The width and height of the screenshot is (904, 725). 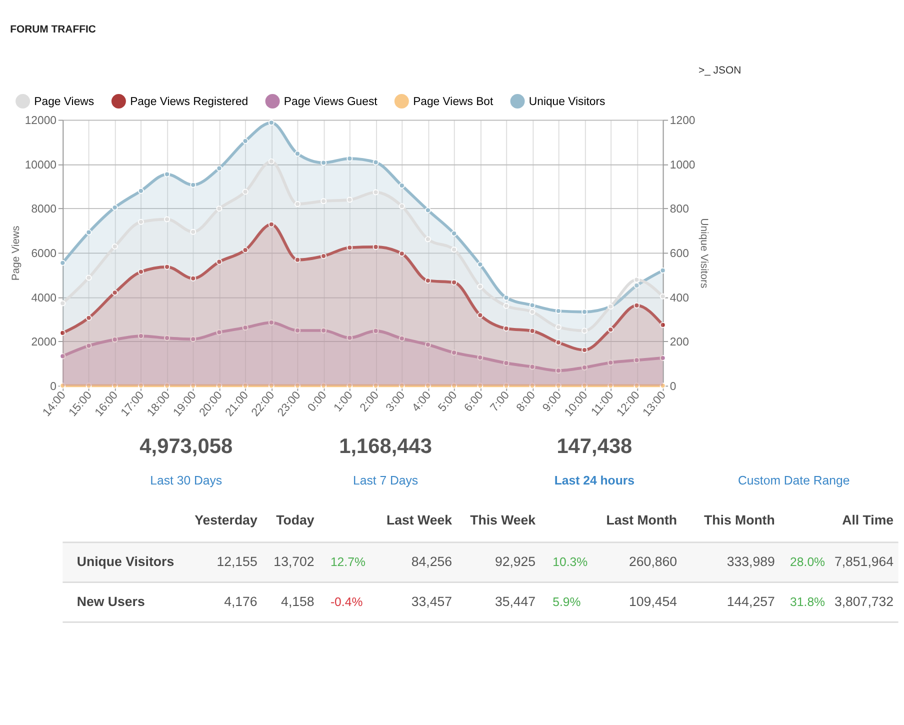 I want to click on text: 33,457, so click(x=431, y=601).